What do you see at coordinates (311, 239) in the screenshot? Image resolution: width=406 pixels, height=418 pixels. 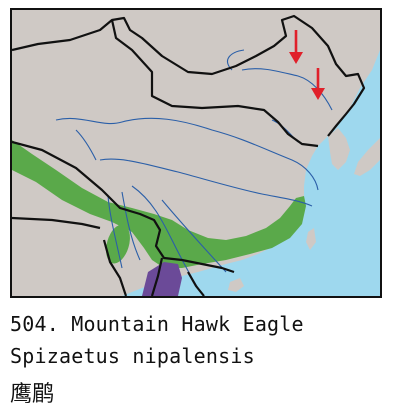 I see `land-taiwan` at bounding box center [311, 239].